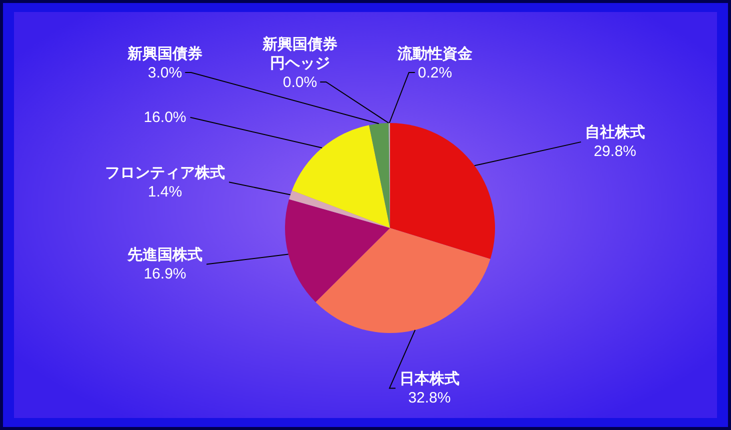 This screenshot has width=731, height=430. What do you see at coordinates (165, 273) in the screenshot?
I see `data-label: 16.9%` at bounding box center [165, 273].